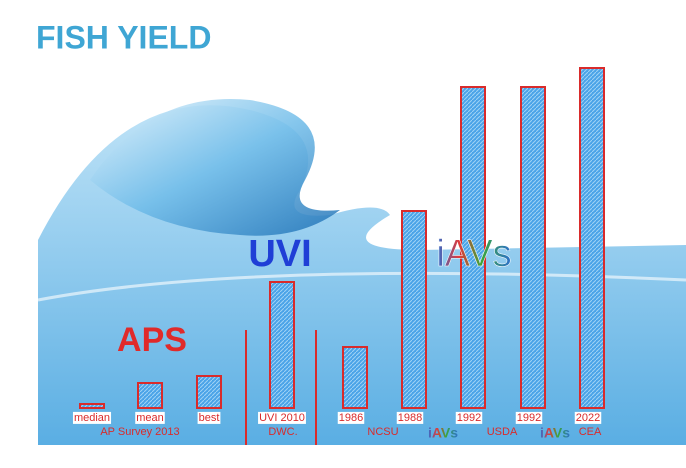 This screenshot has height=468, width=686. I want to click on group-label: CEA, so click(590, 432).